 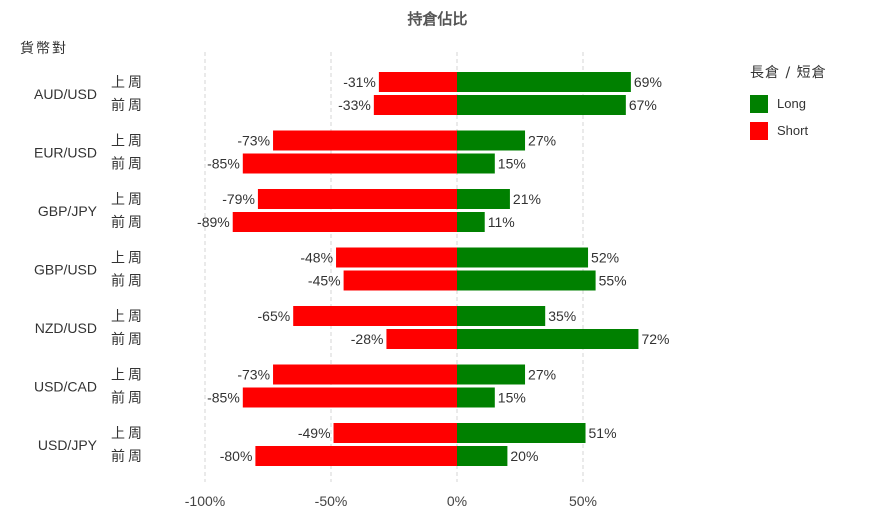 What do you see at coordinates (316, 258) in the screenshot?
I see `data-label-short: -48%` at bounding box center [316, 258].